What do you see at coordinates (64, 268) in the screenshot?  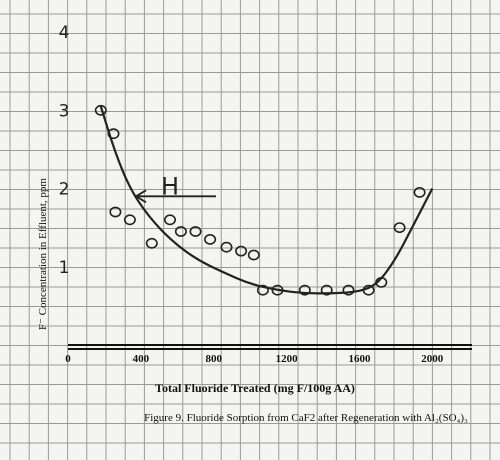 I see `y-tick-label: 1` at bounding box center [64, 268].